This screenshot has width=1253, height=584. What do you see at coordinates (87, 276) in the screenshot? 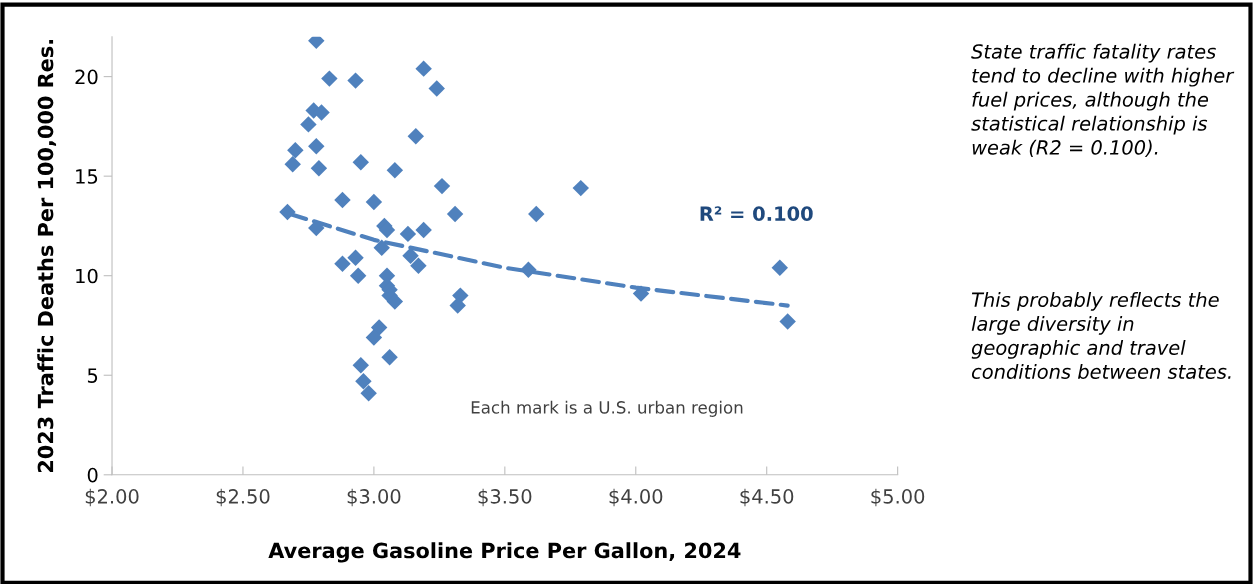
I see `y-tick-label: 10` at bounding box center [87, 276].